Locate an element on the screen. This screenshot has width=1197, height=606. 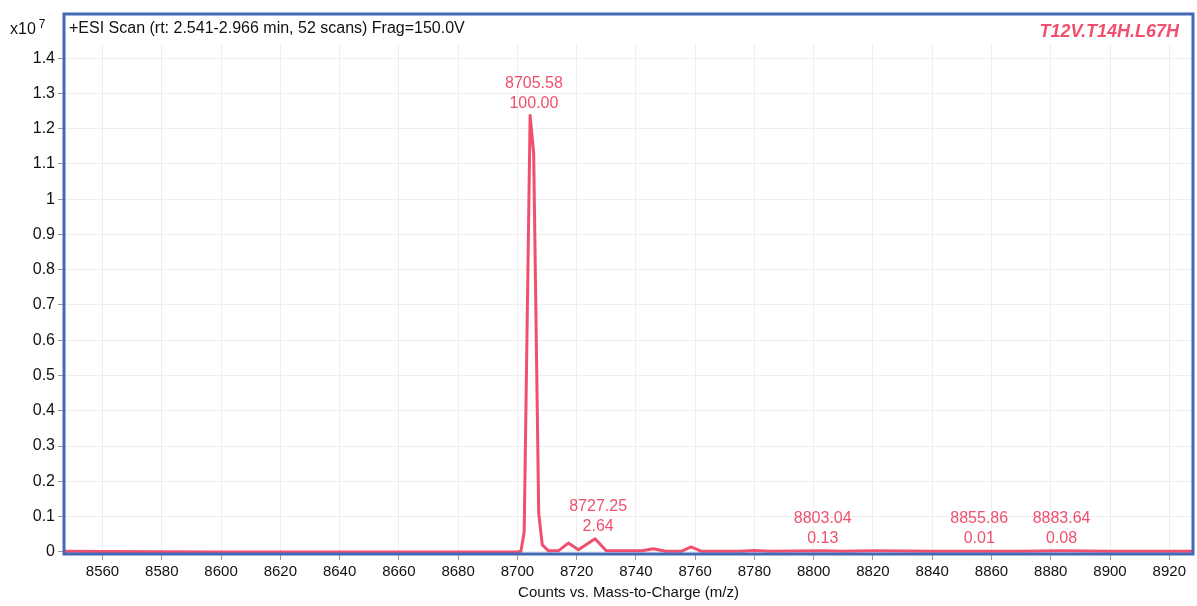
y-tick-label: 1.2 is located at coordinates (44, 128).